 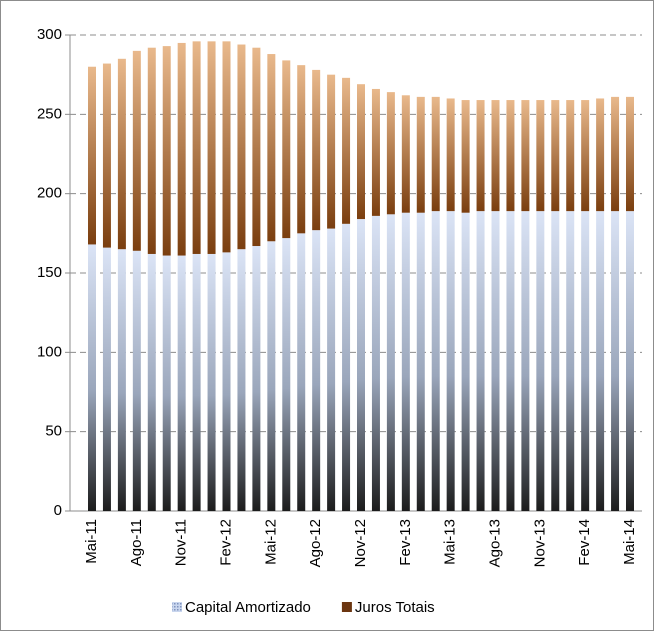 What do you see at coordinates (539, 543) in the screenshot?
I see `x-tick-label: Nov-13` at bounding box center [539, 543].